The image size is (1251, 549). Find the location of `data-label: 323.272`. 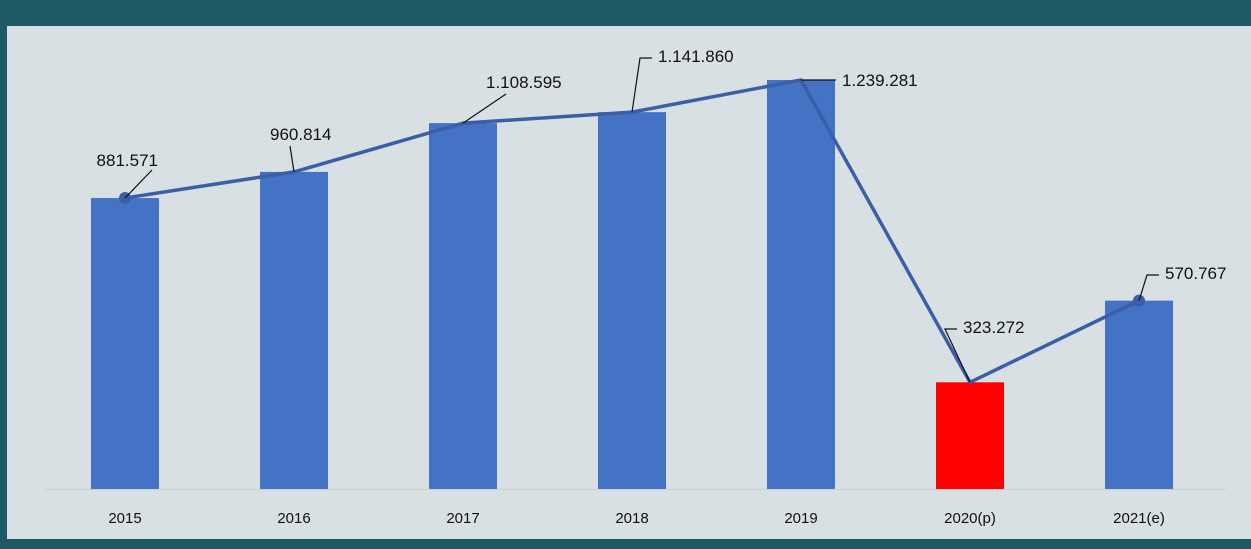

data-label: 323.272 is located at coordinates (993, 327).